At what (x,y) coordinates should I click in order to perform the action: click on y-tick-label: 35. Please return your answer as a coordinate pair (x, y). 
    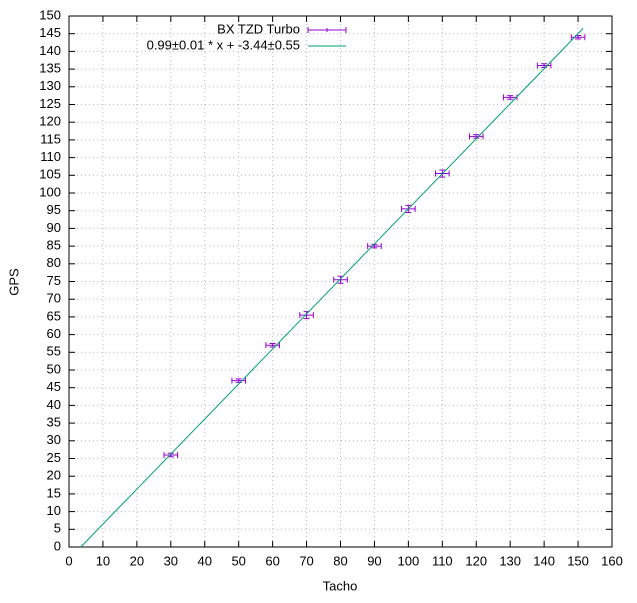
    Looking at the image, I should click on (54, 422).